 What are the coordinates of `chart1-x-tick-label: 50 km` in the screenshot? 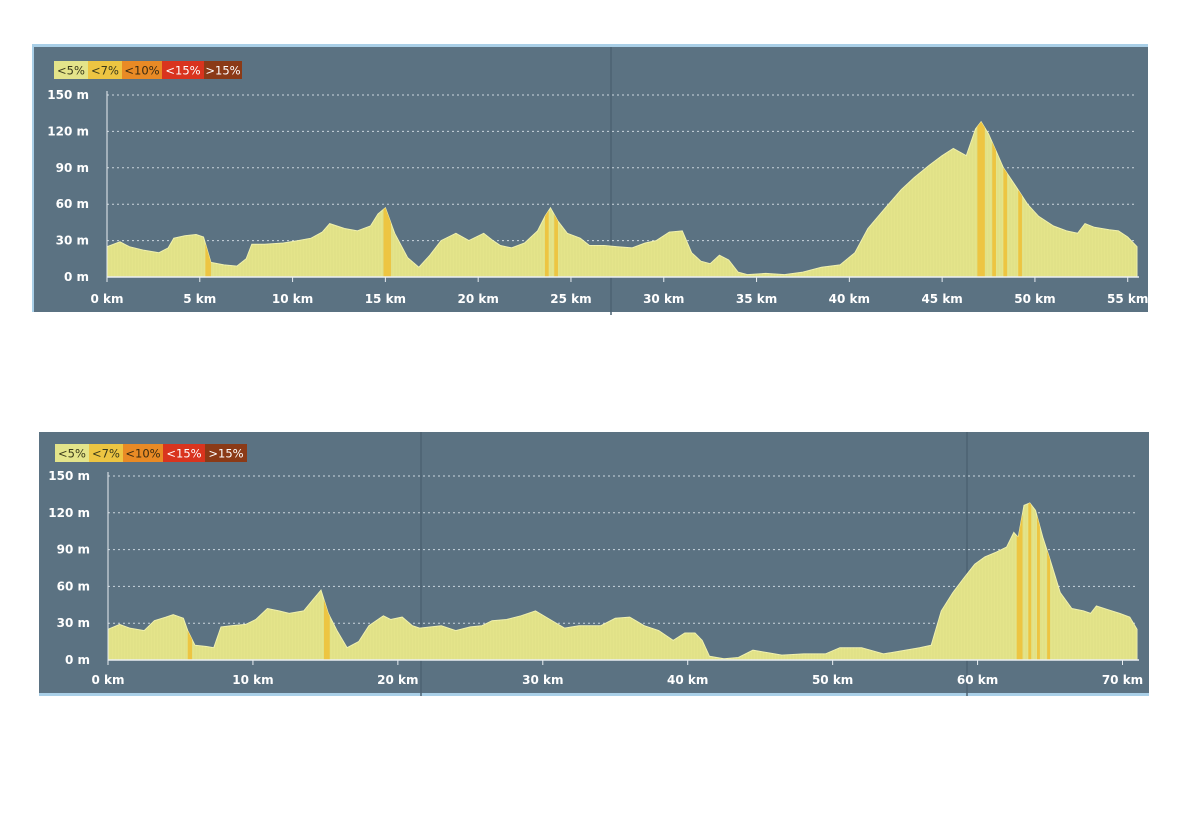 It's located at (1034, 299).